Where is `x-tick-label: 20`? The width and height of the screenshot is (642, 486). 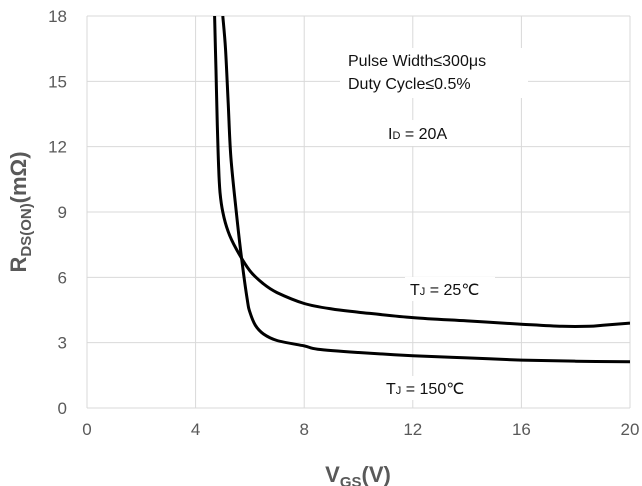
x-tick-label: 20 is located at coordinates (630, 429).